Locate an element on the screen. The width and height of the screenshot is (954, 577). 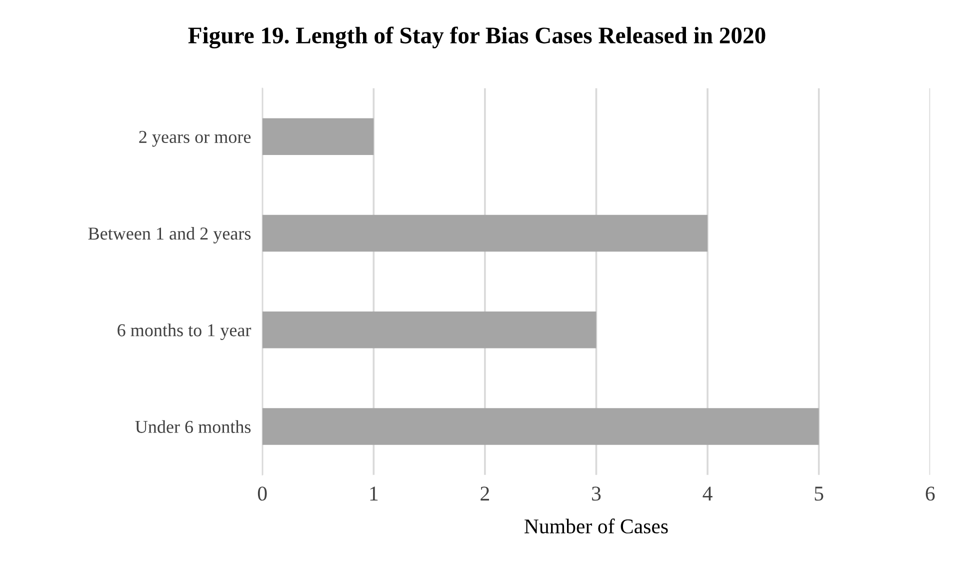
x-tick-label: 0 is located at coordinates (262, 493).